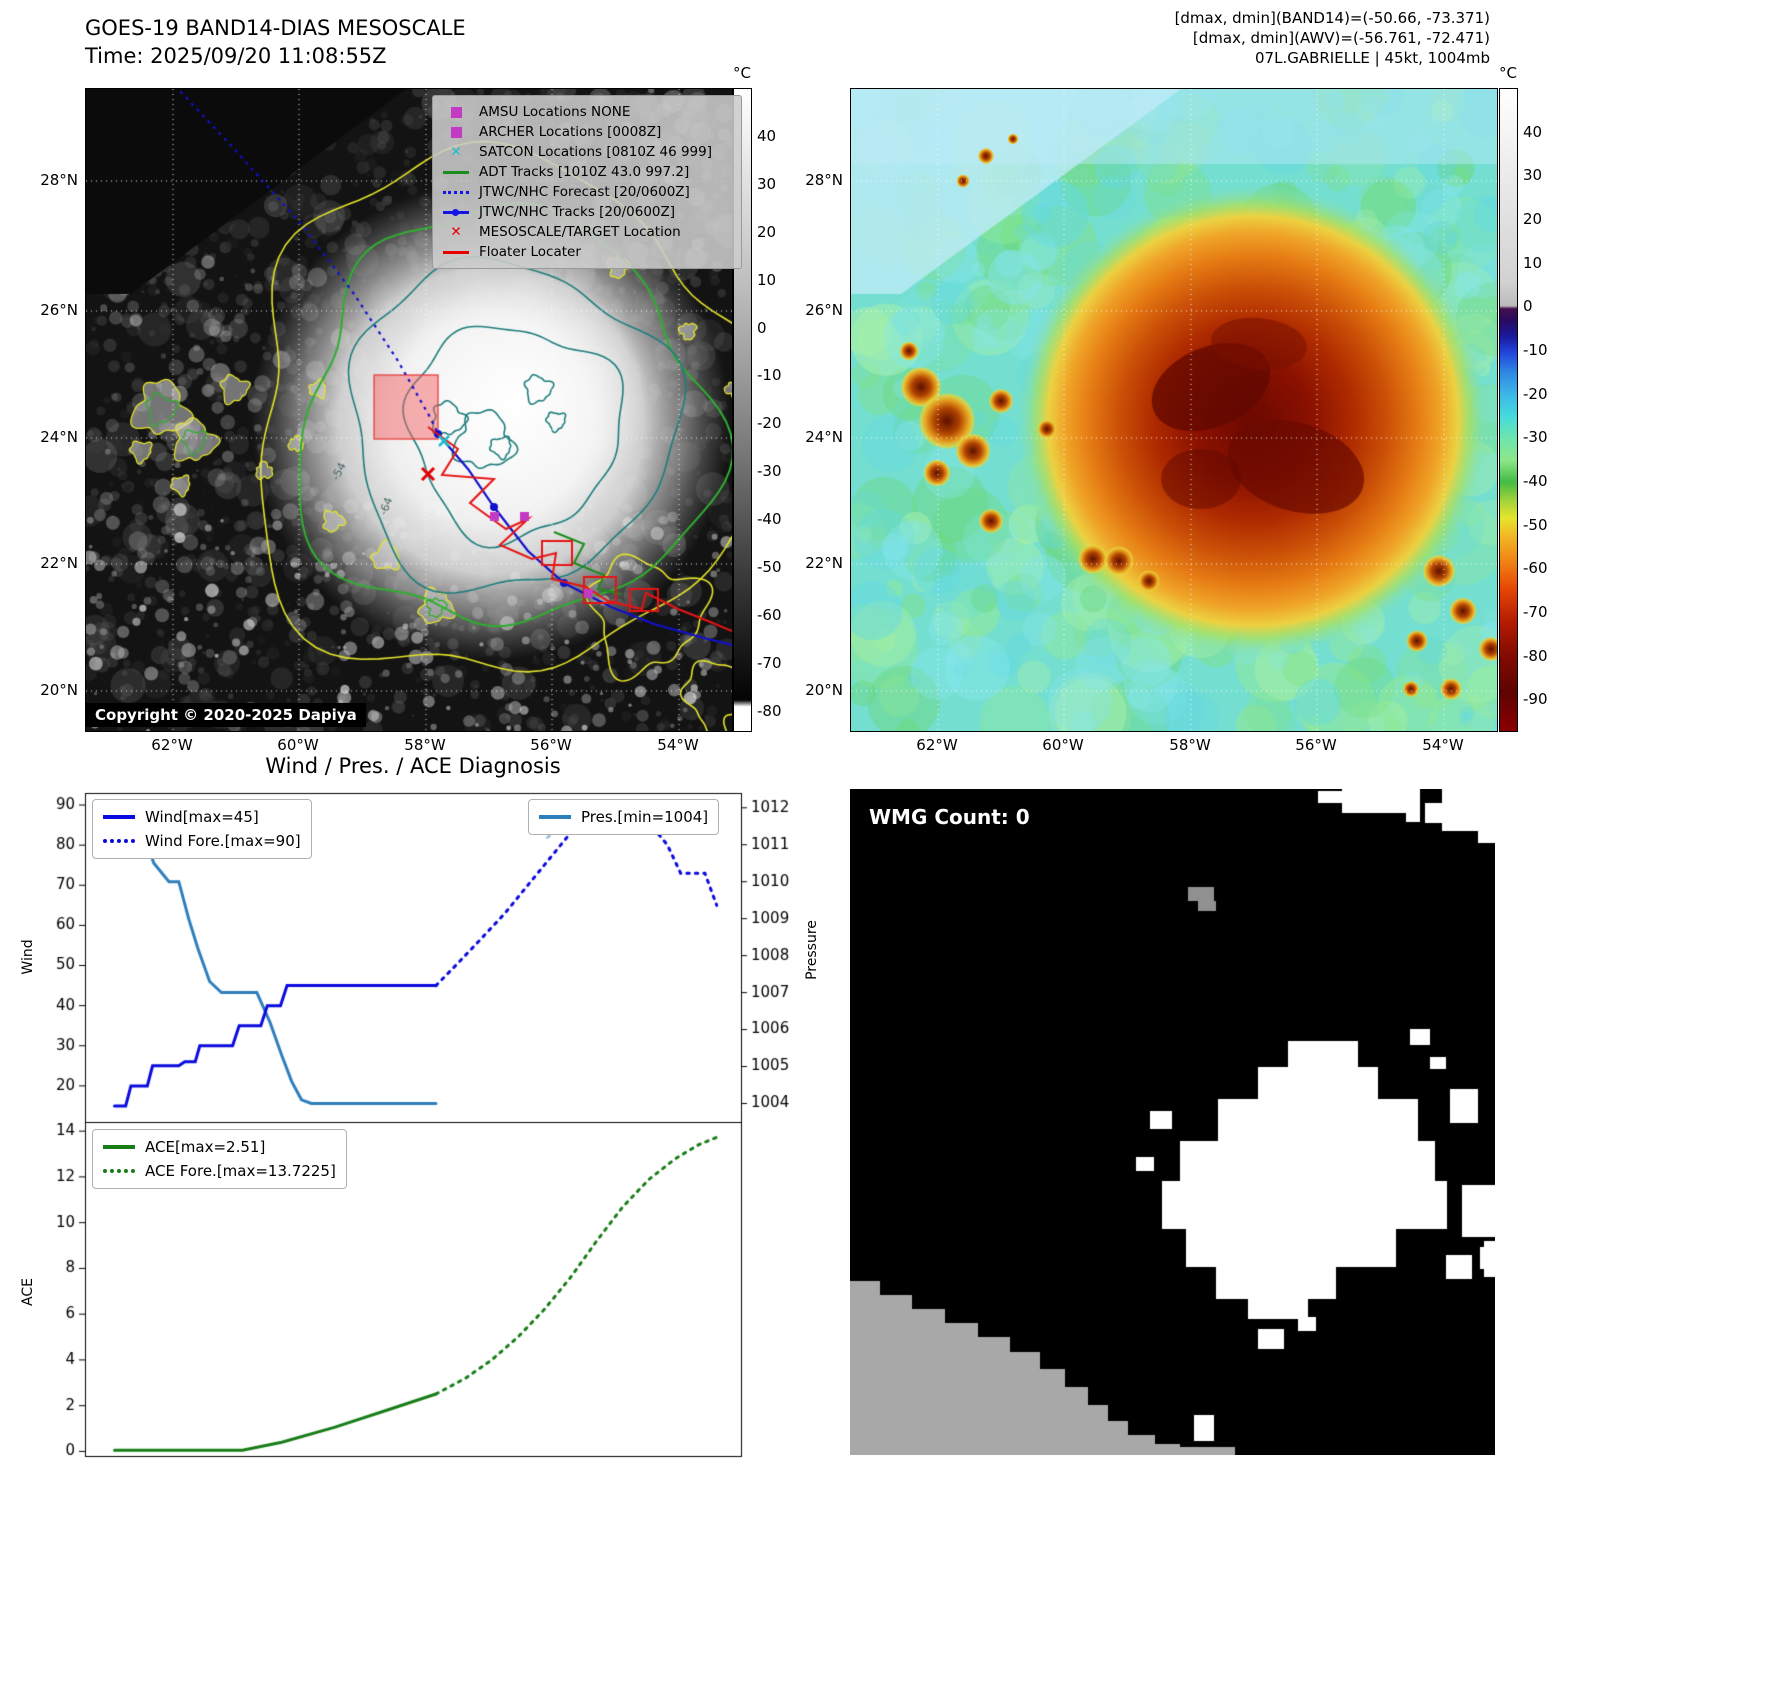  What do you see at coordinates (584, 192) in the screenshot?
I see `legend-item-label: JTWC/NHC Forecast [20/0600Z]` at bounding box center [584, 192].